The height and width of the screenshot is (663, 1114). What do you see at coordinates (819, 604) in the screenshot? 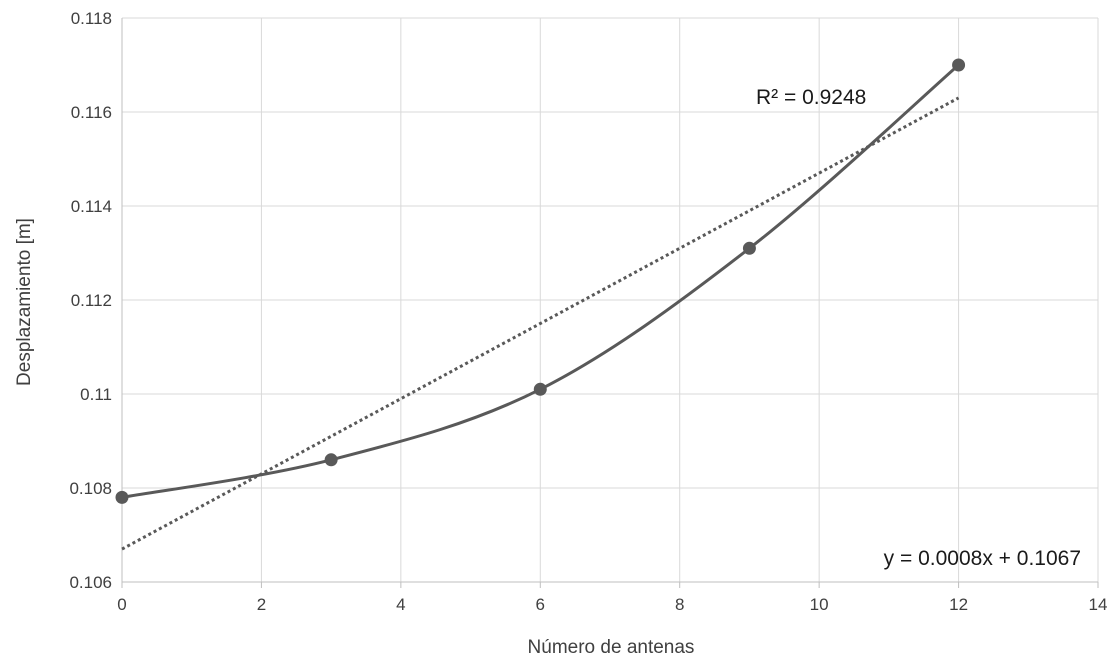
I see `x-tick-label: 10` at bounding box center [819, 604].